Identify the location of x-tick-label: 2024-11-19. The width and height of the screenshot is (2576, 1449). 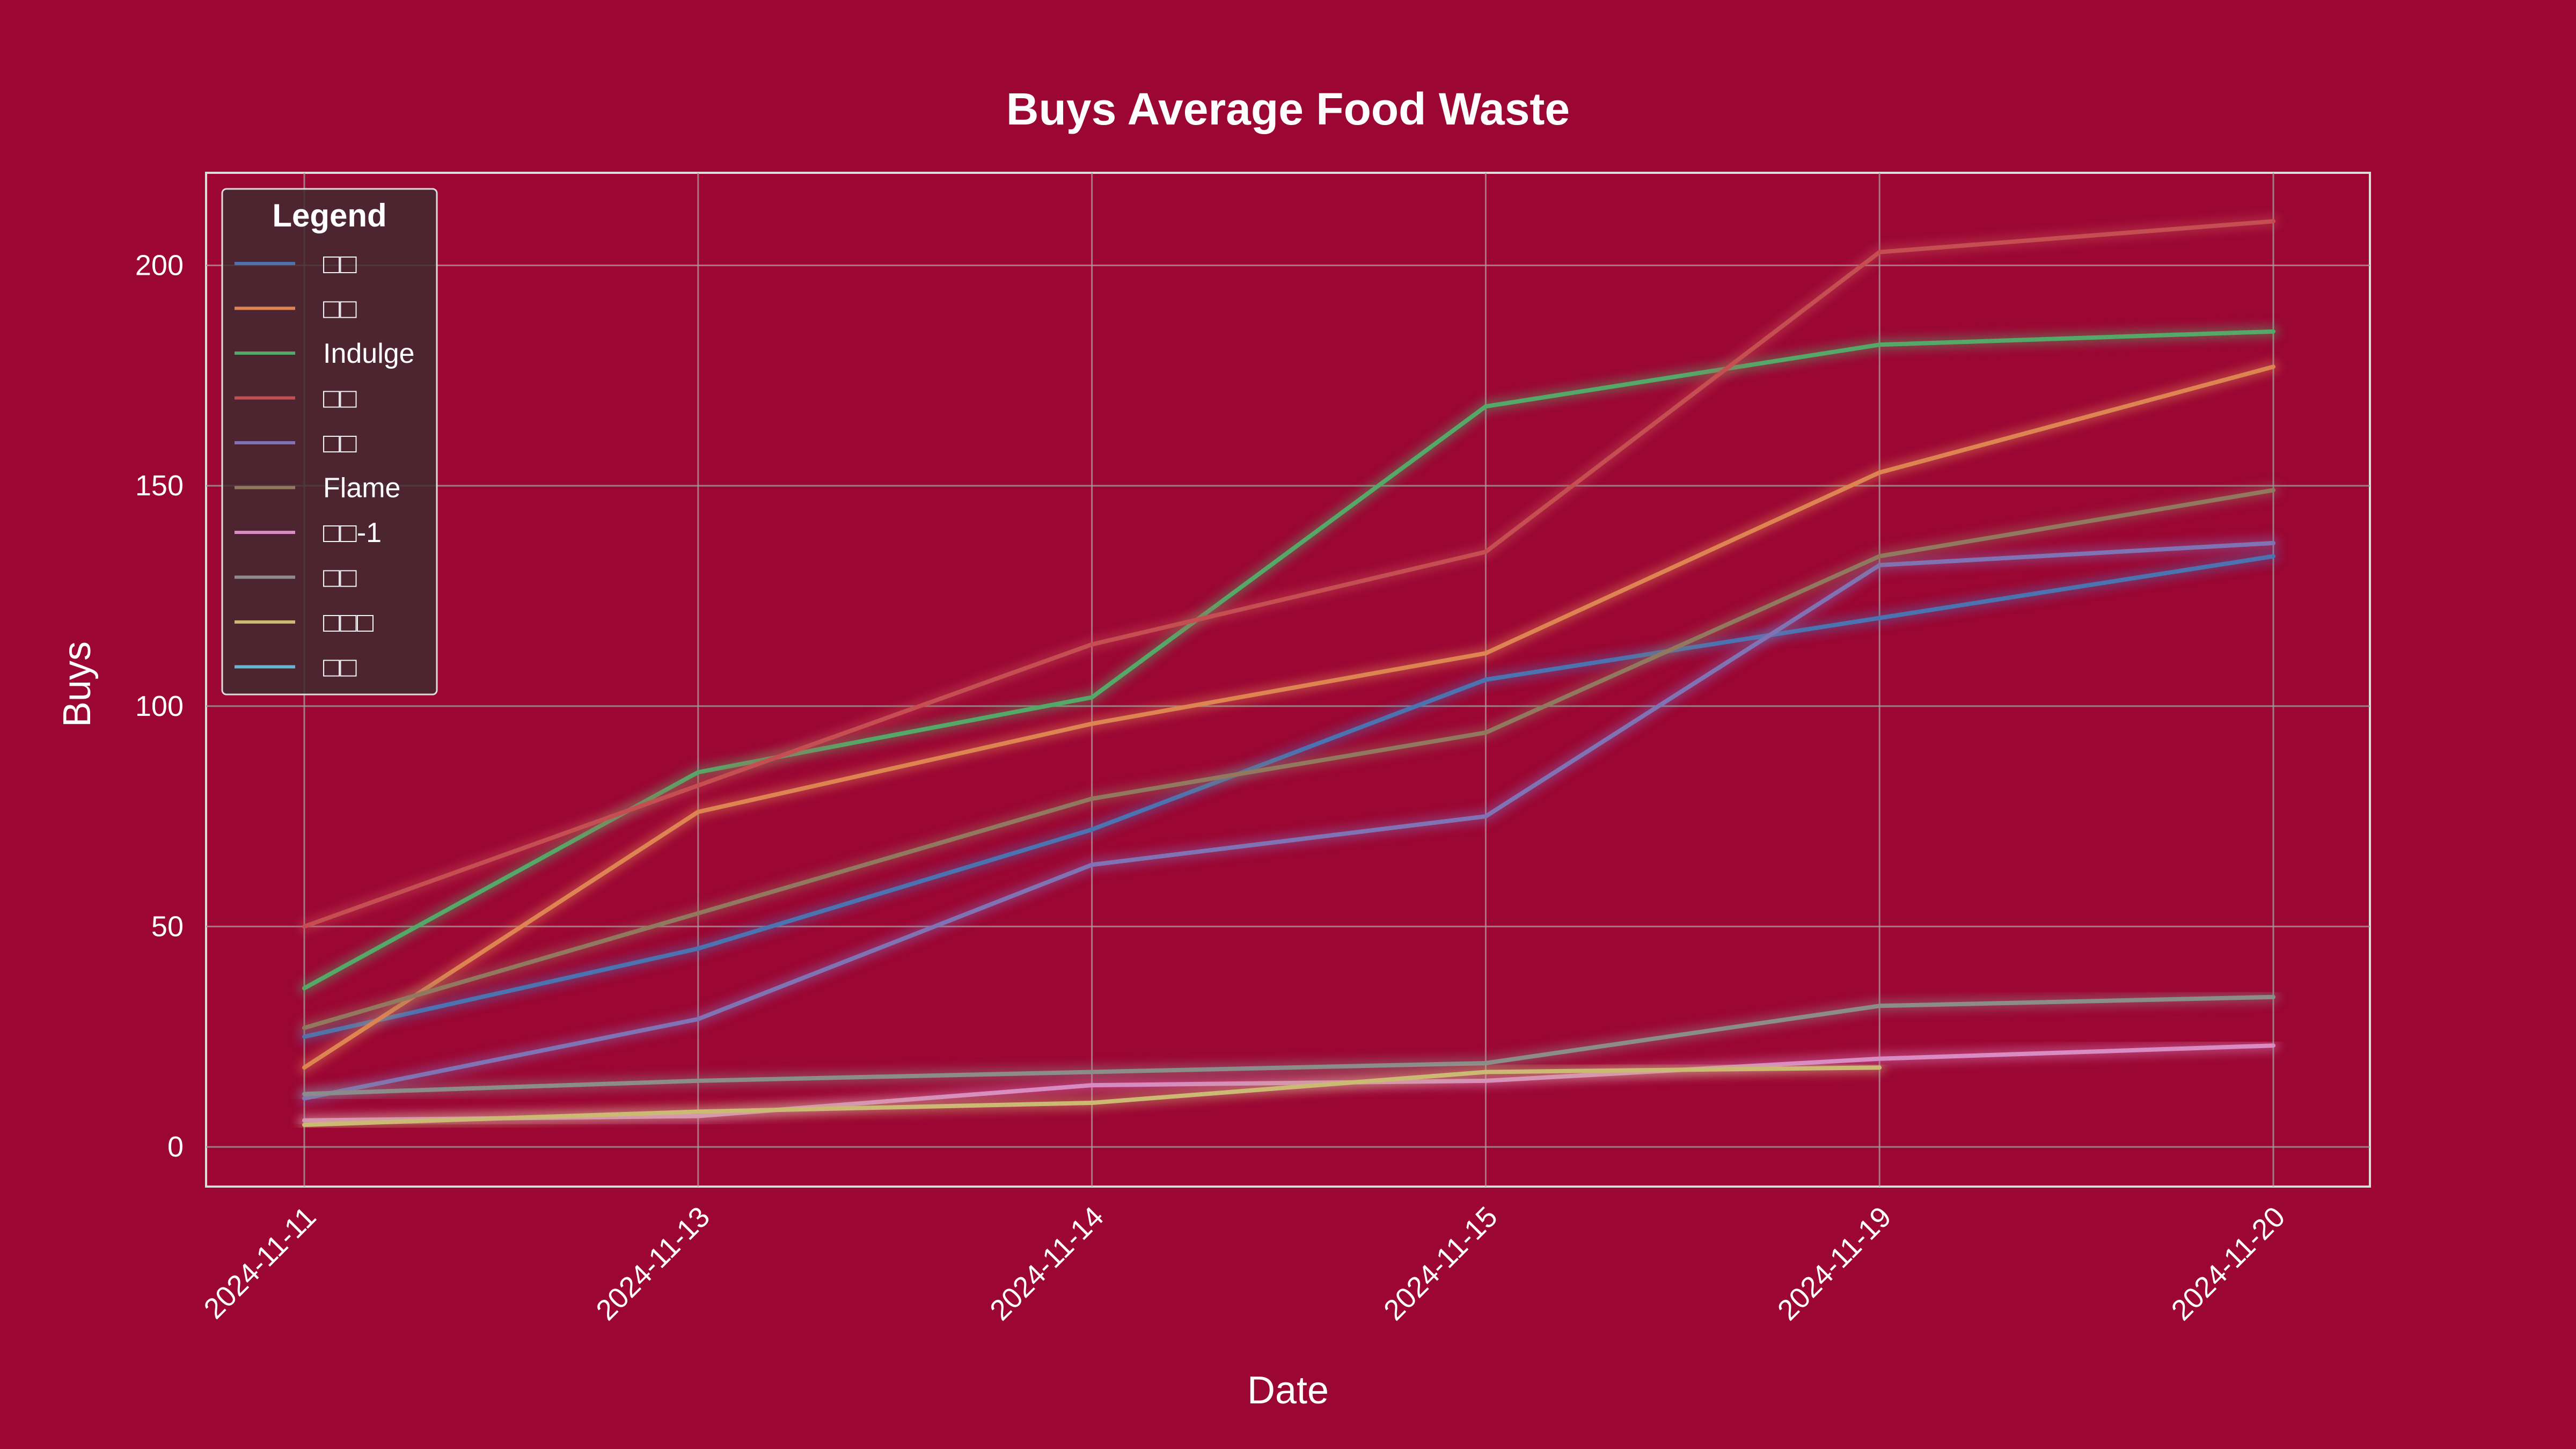
(1835, 1264).